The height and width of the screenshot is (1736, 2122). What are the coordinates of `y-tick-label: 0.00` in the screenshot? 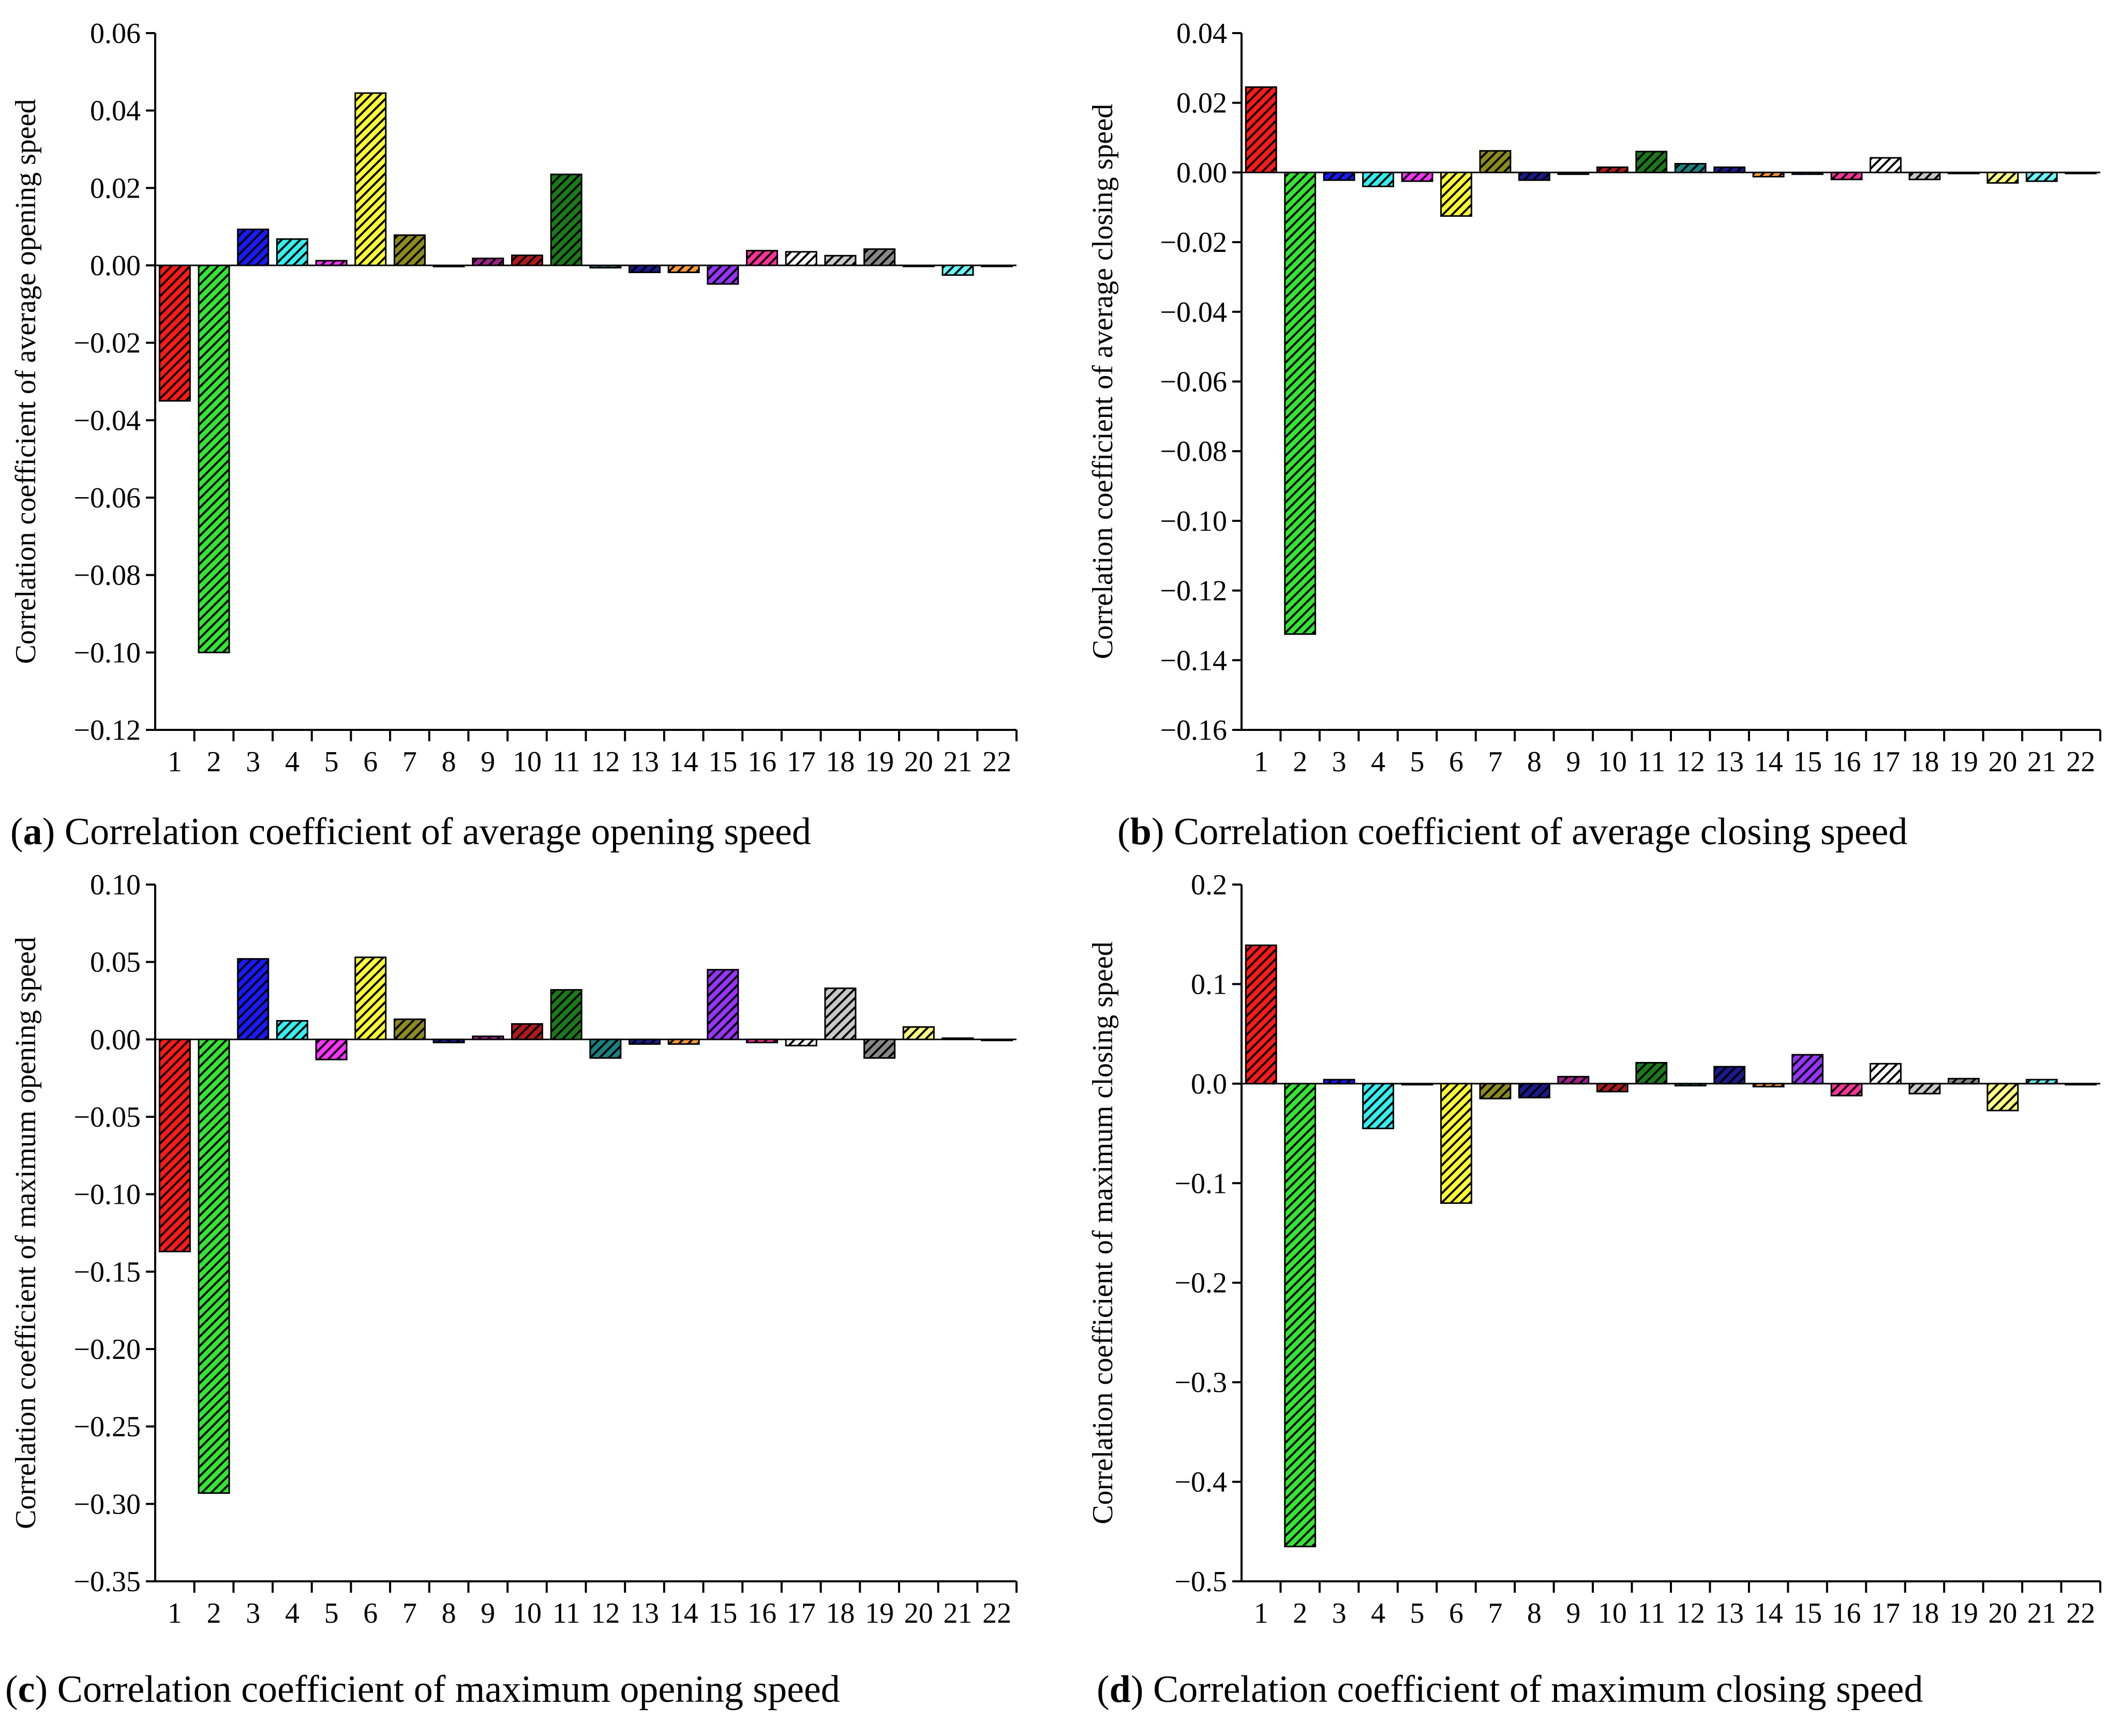 It's located at (115, 1040).